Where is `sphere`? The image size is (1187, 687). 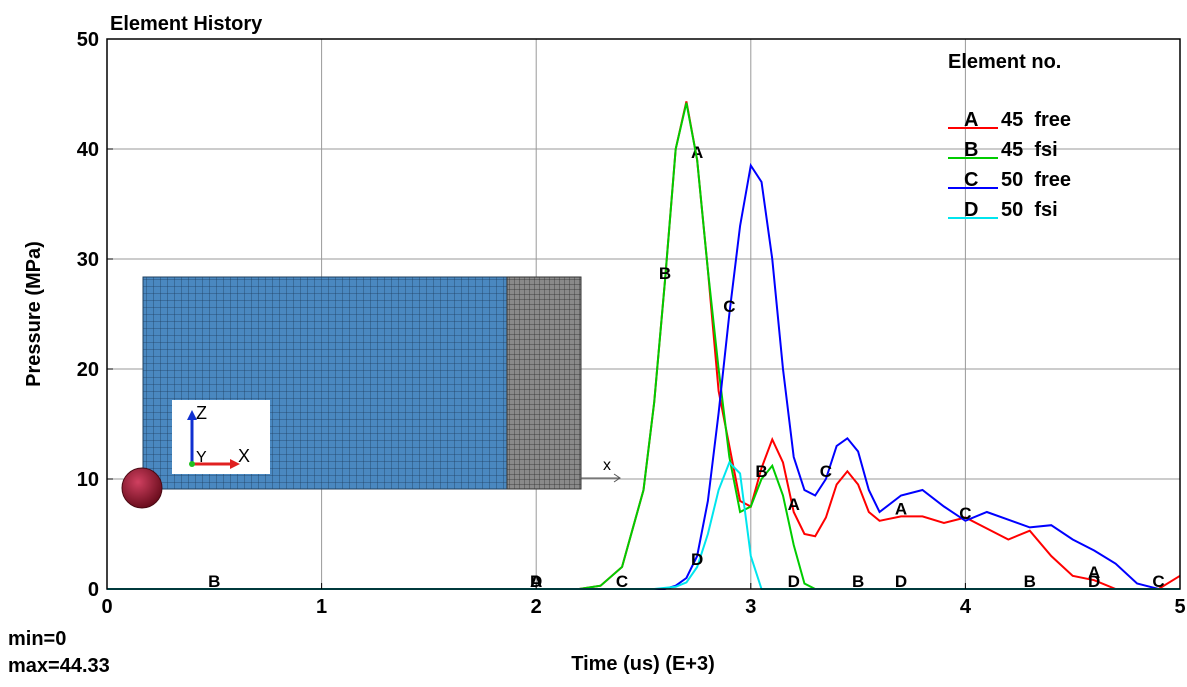 sphere is located at coordinates (142, 488).